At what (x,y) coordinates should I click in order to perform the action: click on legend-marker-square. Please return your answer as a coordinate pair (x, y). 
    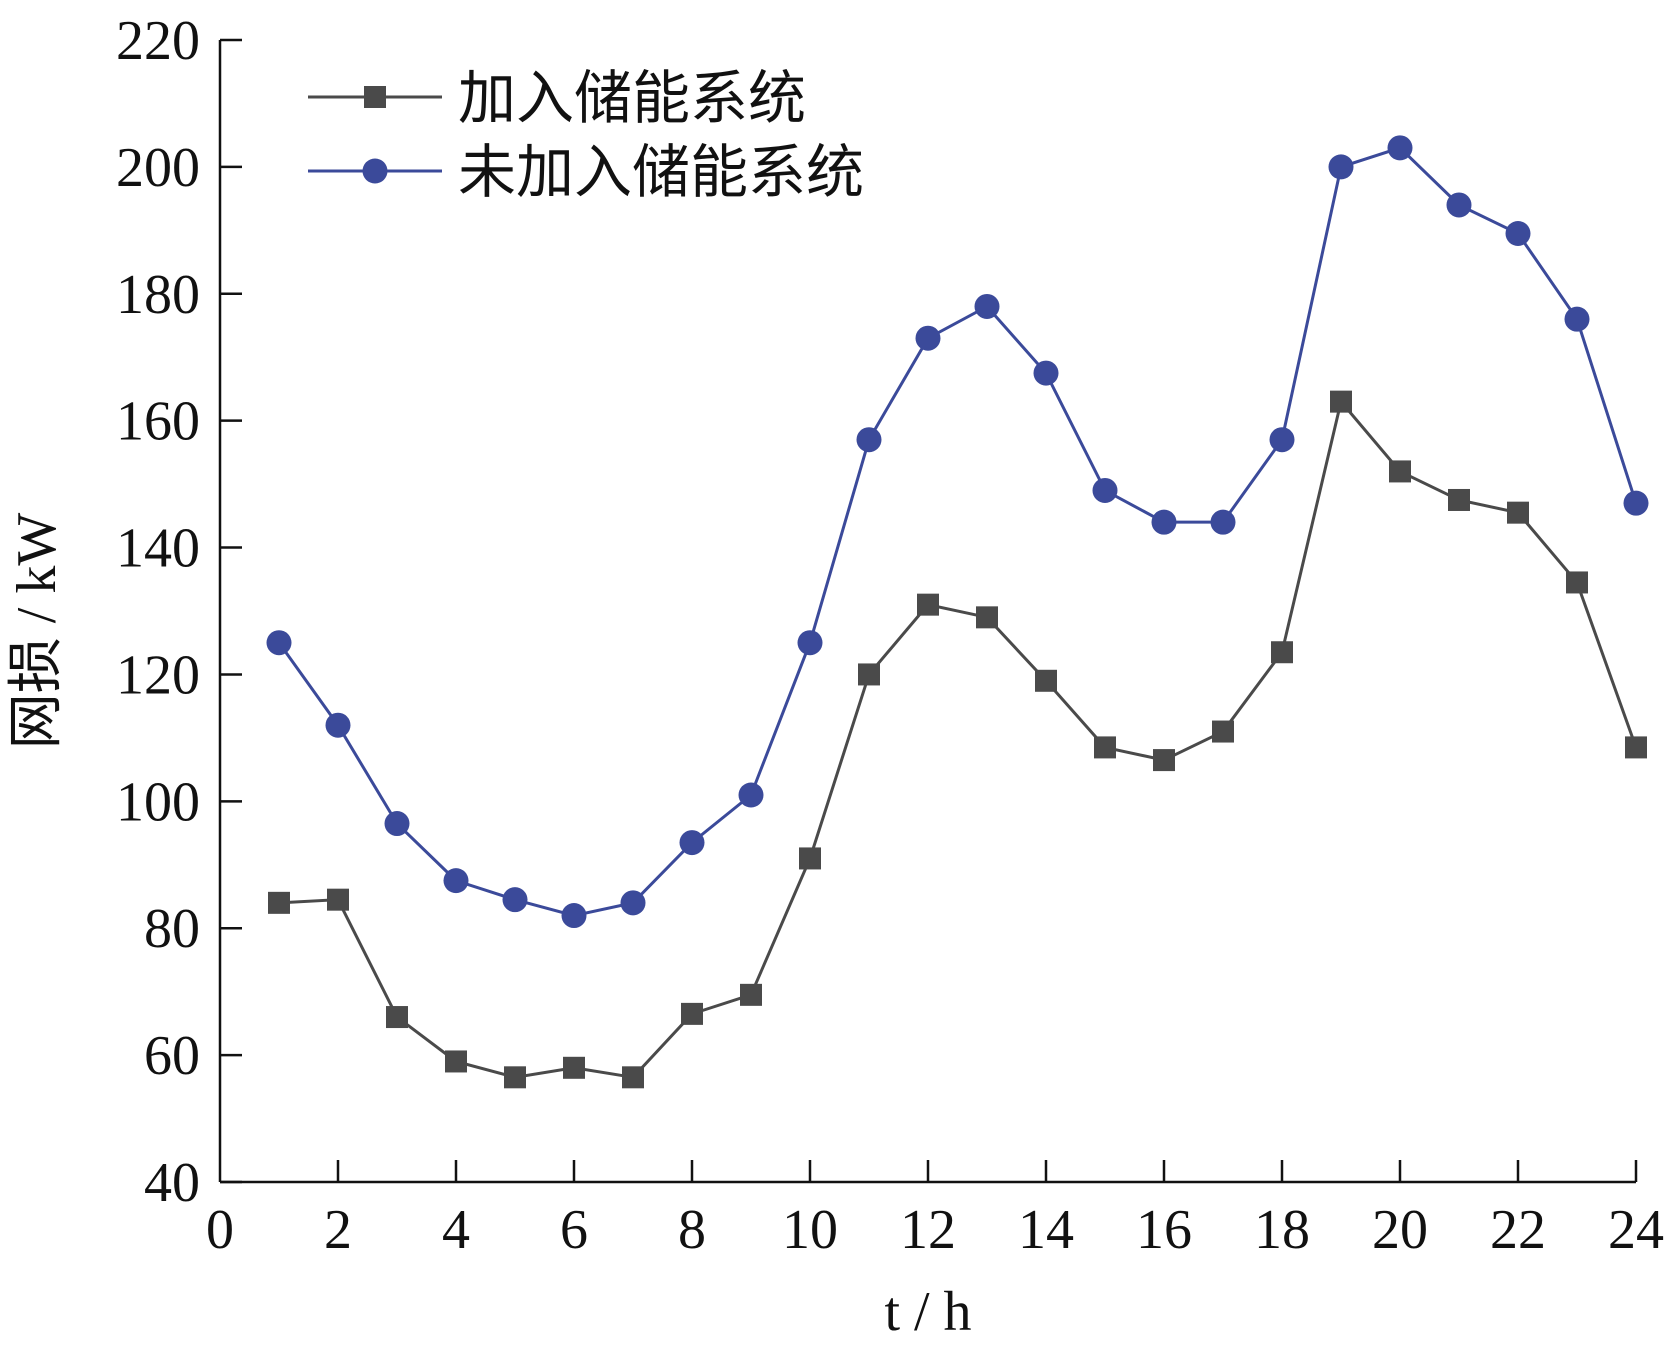
    Looking at the image, I should click on (375, 97).